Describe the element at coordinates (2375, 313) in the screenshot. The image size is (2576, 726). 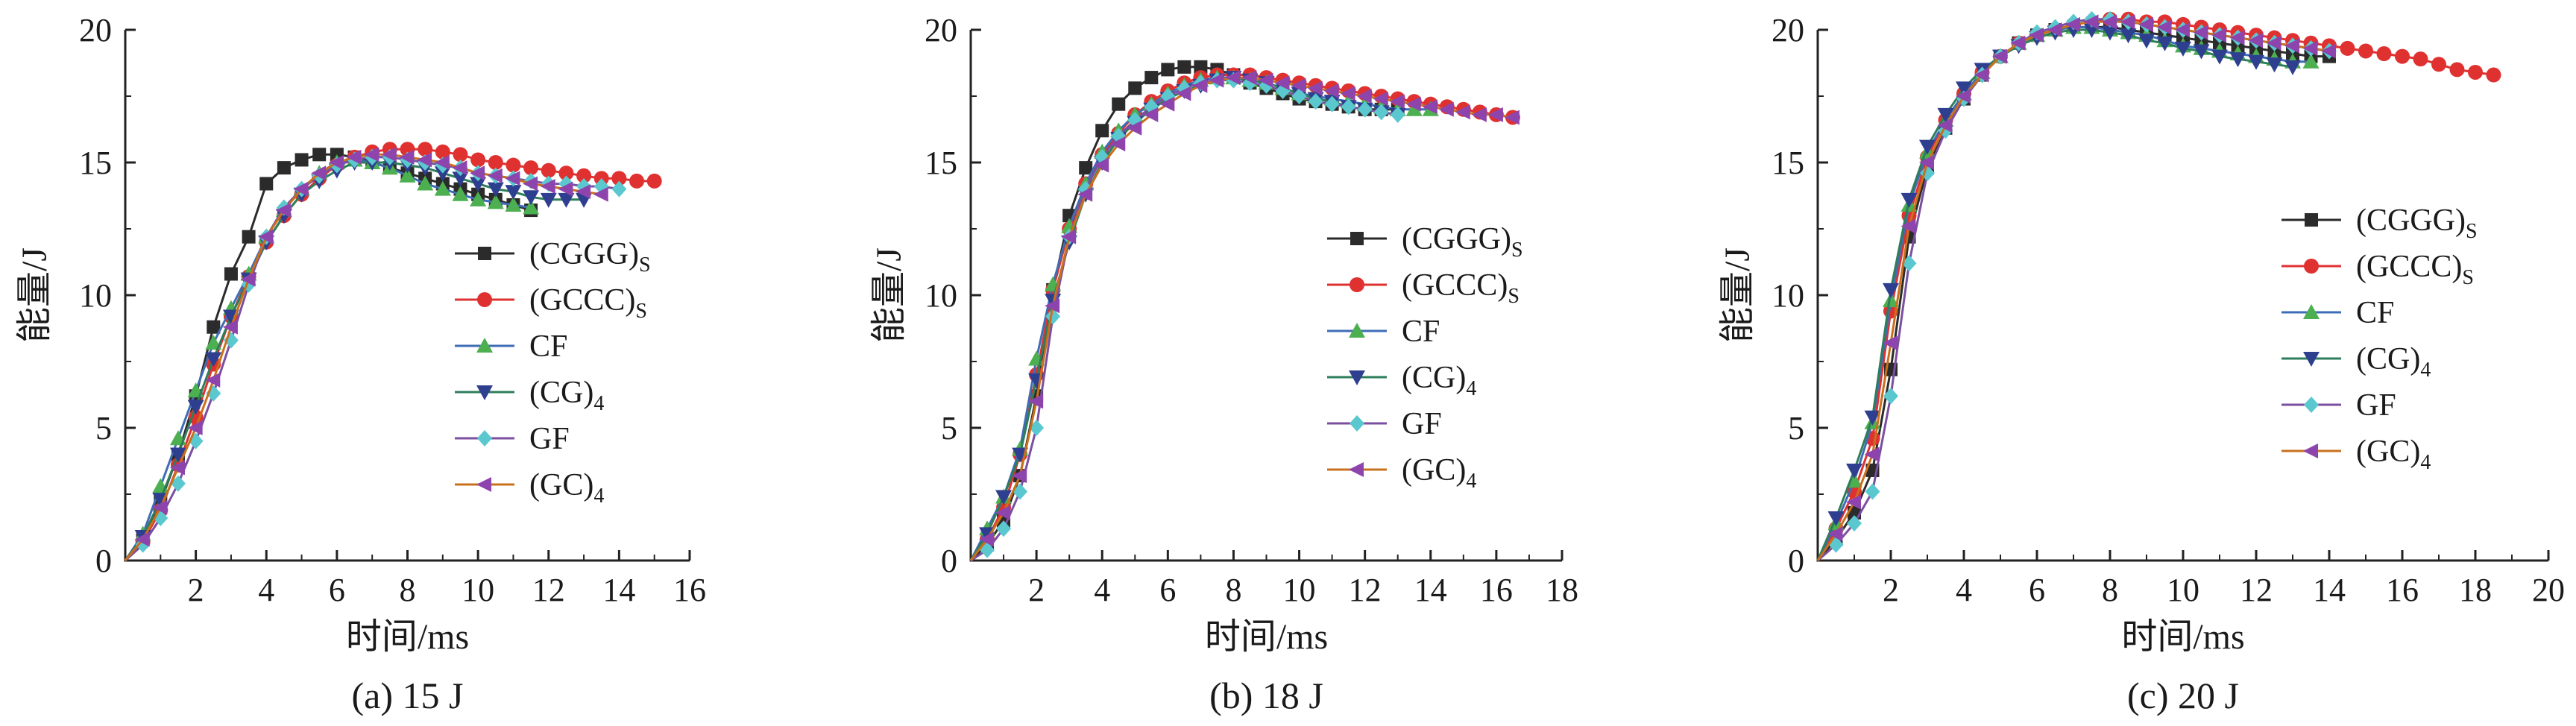
I see `legend-label: CF` at that location.